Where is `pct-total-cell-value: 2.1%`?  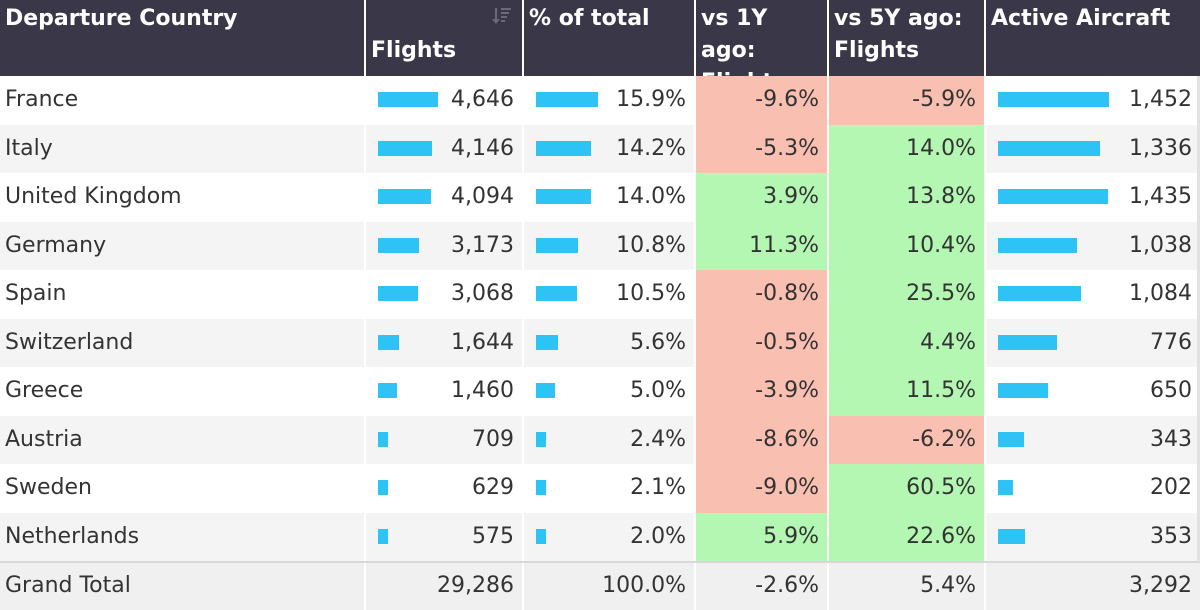 pct-total-cell-value: 2.1% is located at coordinates (658, 487).